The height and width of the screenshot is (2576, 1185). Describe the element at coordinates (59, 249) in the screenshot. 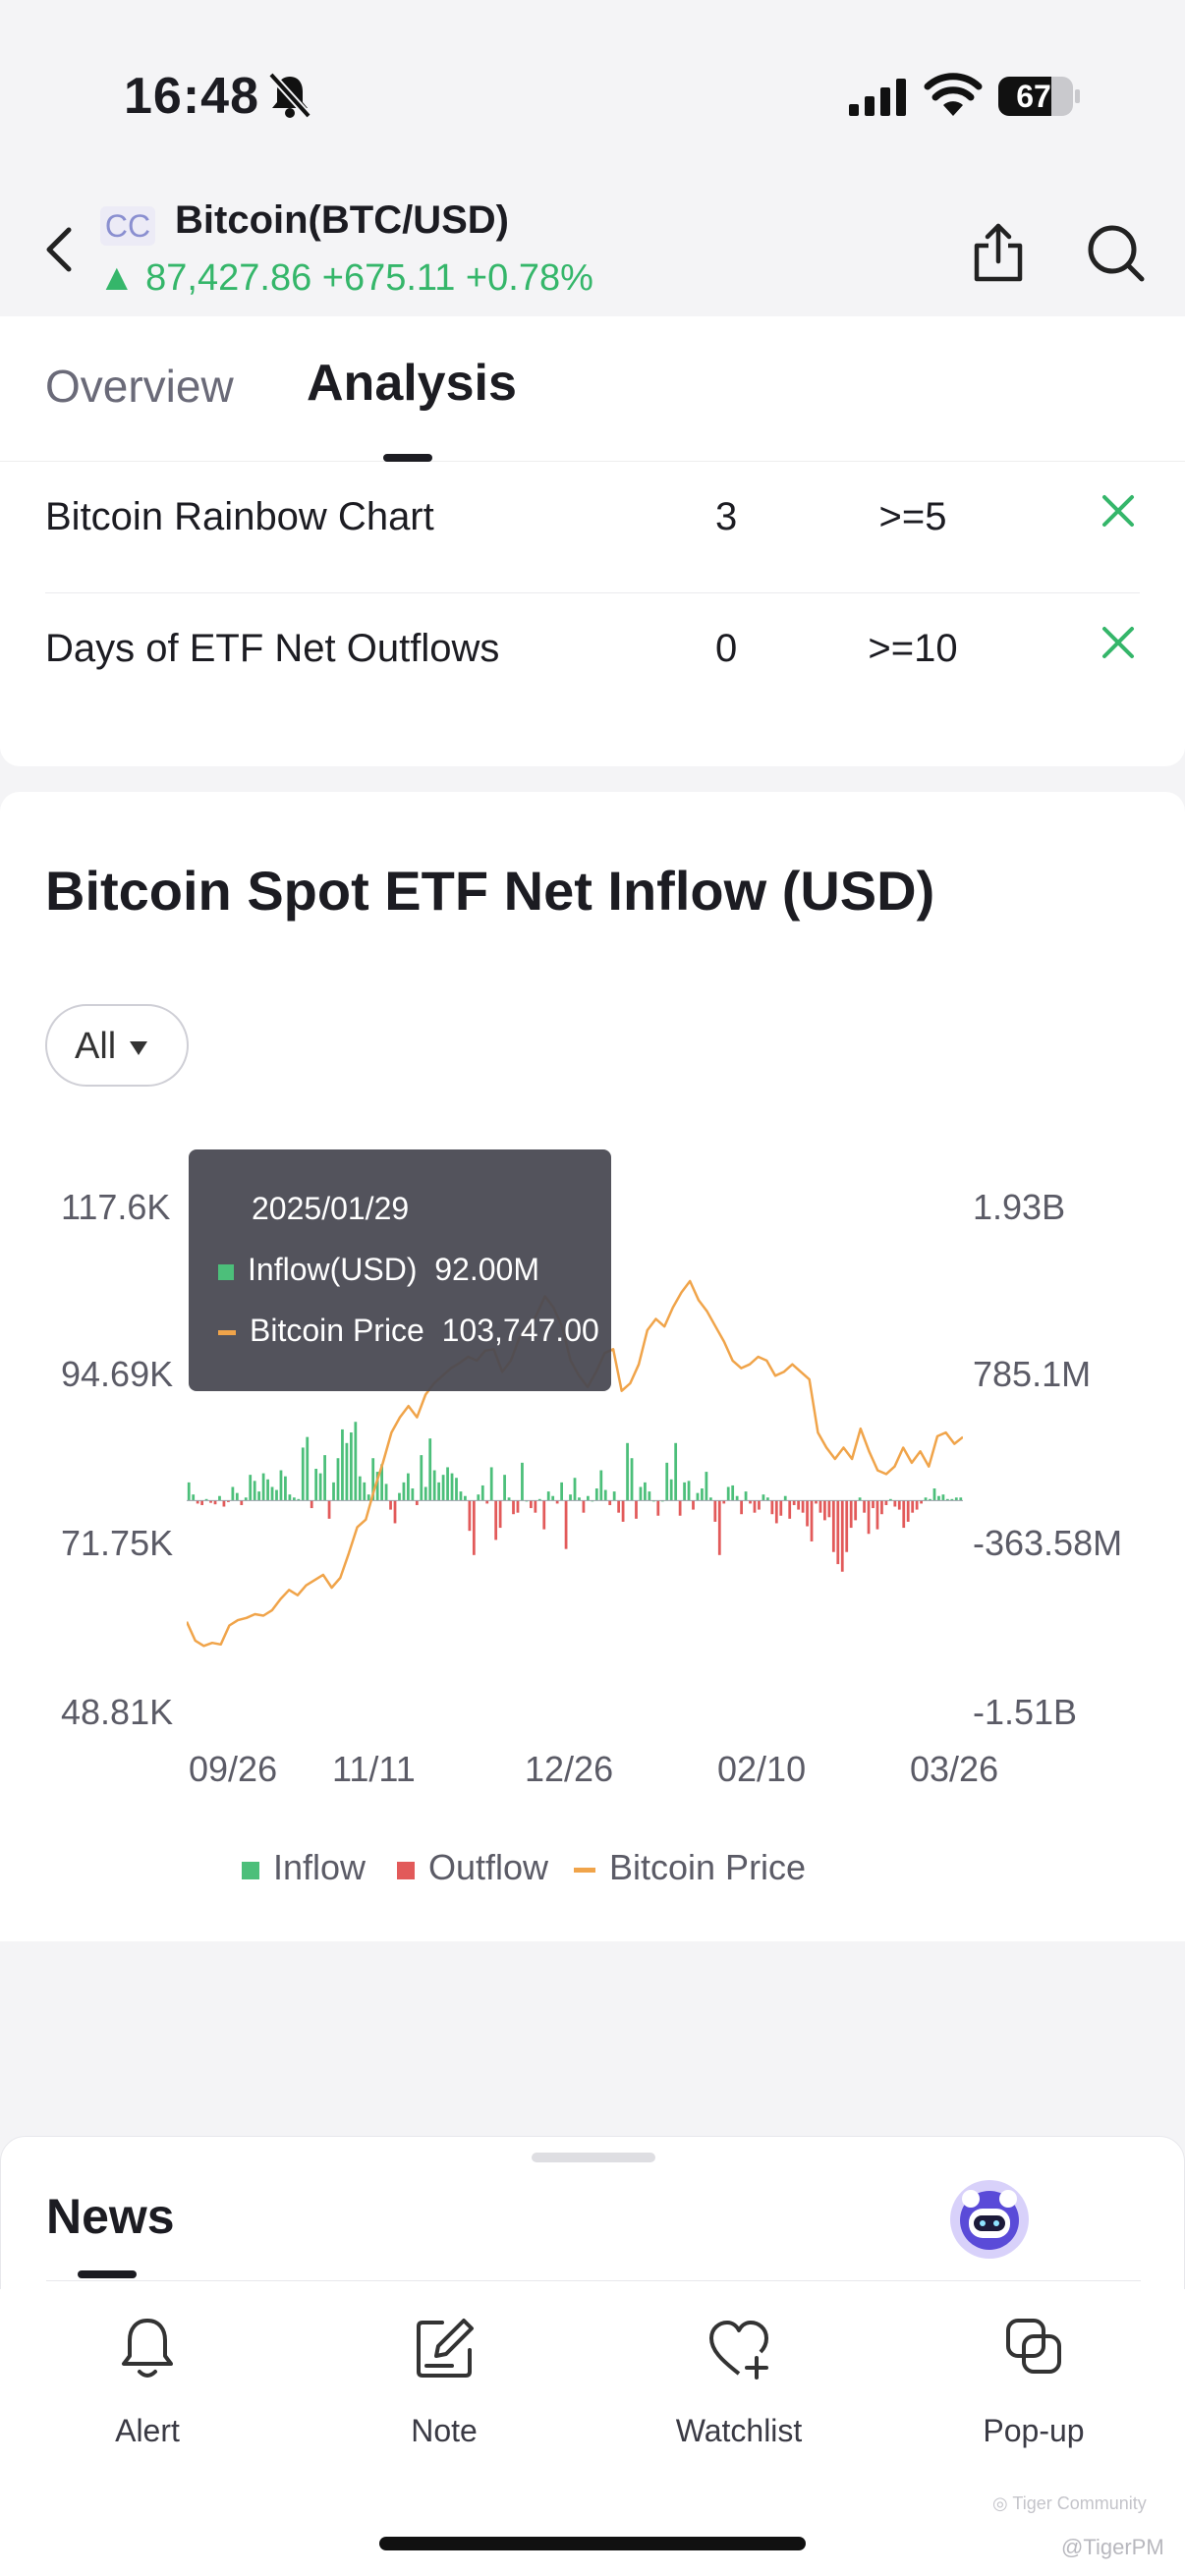

I see `back-icon` at that location.